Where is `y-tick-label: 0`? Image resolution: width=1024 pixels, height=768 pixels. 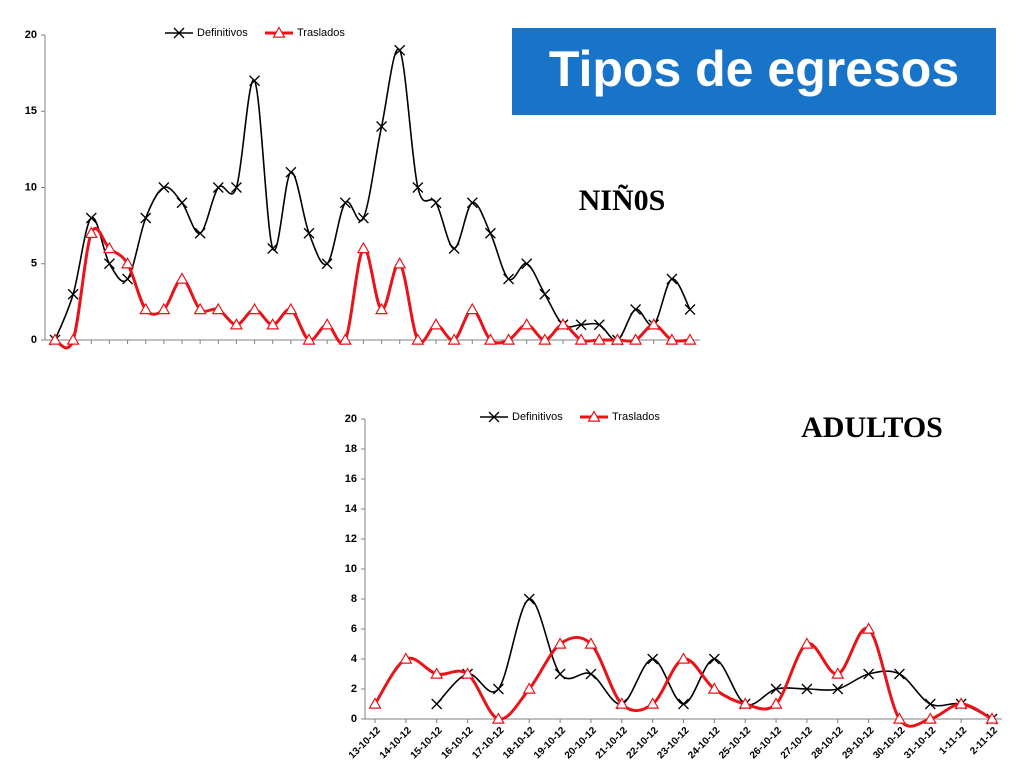
y-tick-label: 0 is located at coordinates (34, 340).